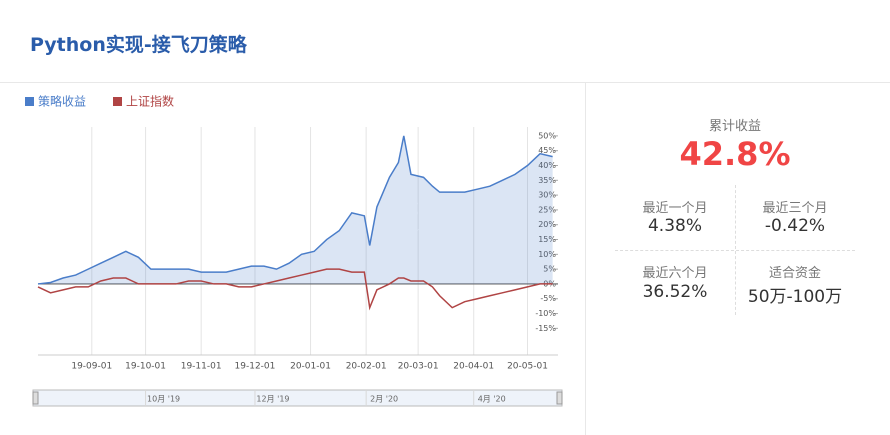  Describe the element at coordinates (366, 367) in the screenshot. I see `x-tick-label: 20-02-01` at that location.